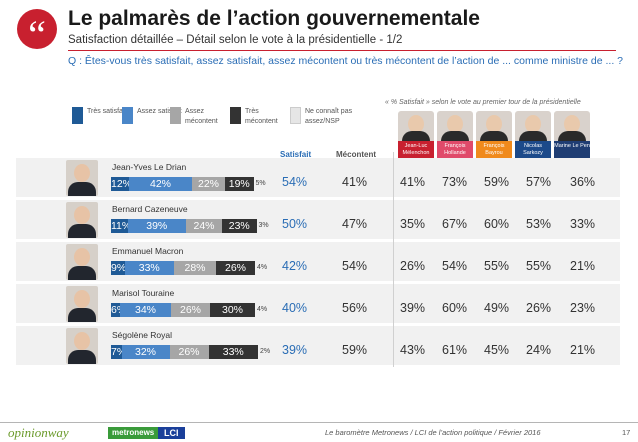 The height and width of the screenshot is (442, 638). I want to click on minister-name: Emmanuel Macron, so click(148, 251).